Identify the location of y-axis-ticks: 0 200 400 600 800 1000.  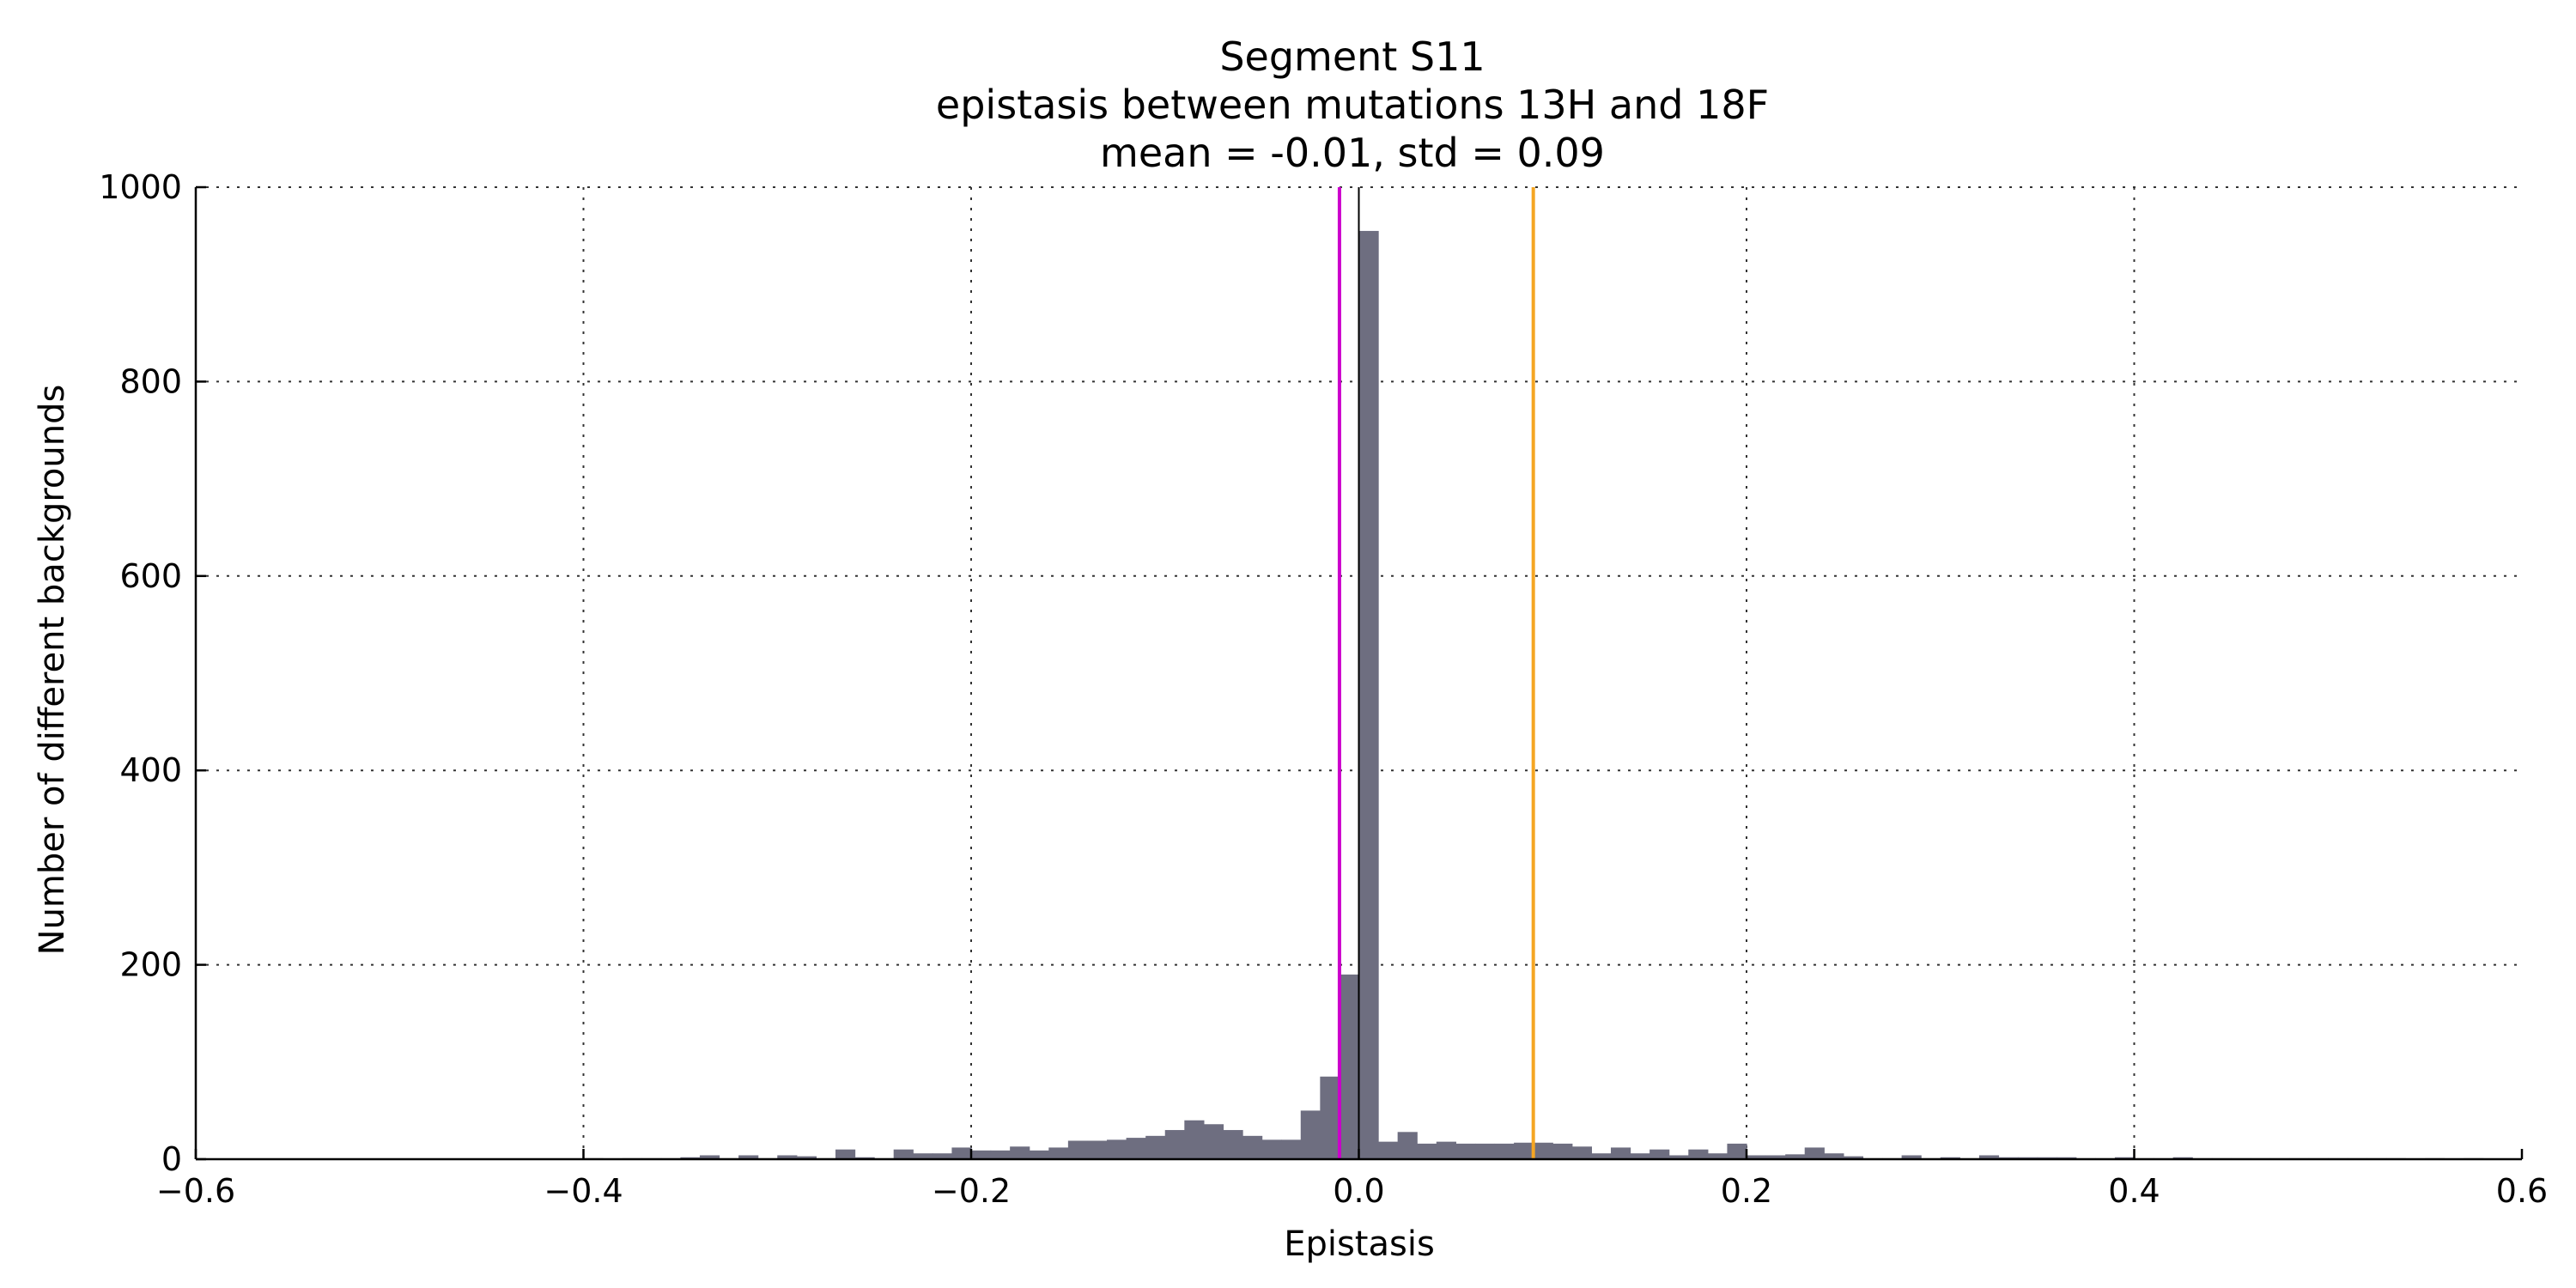
(153, 673).